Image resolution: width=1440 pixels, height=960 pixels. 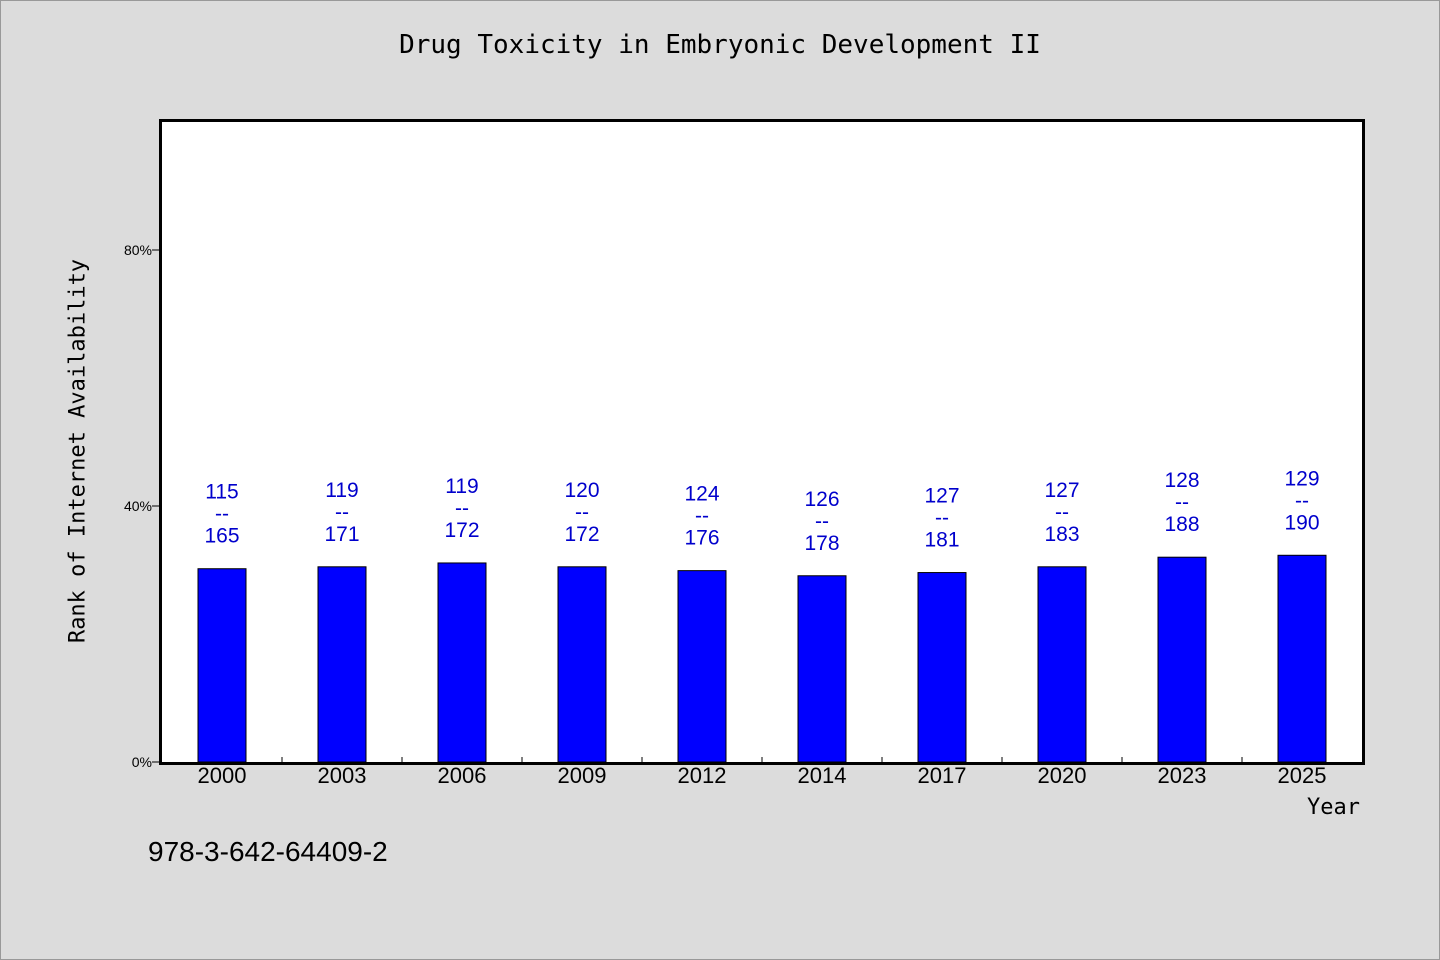 What do you see at coordinates (1181, 480) in the screenshot?
I see `data-label-top: 128` at bounding box center [1181, 480].